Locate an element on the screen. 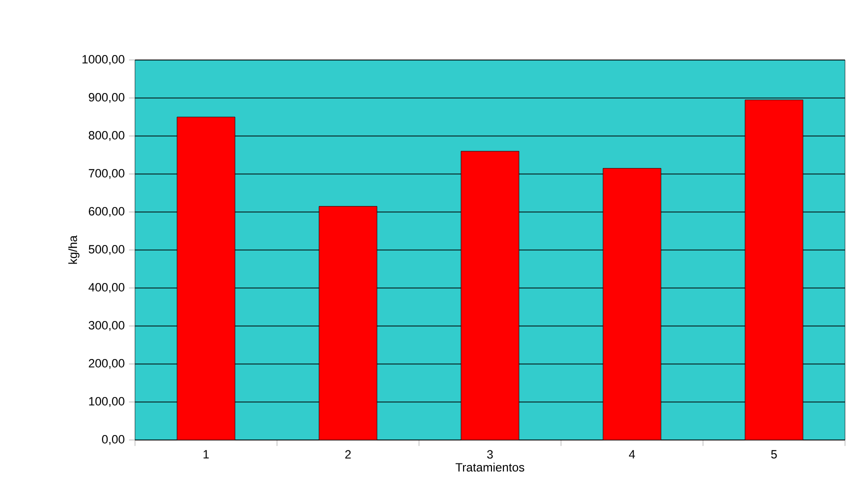 This screenshot has width=863, height=501. y-tick-label: 300,00 is located at coordinates (106, 326).